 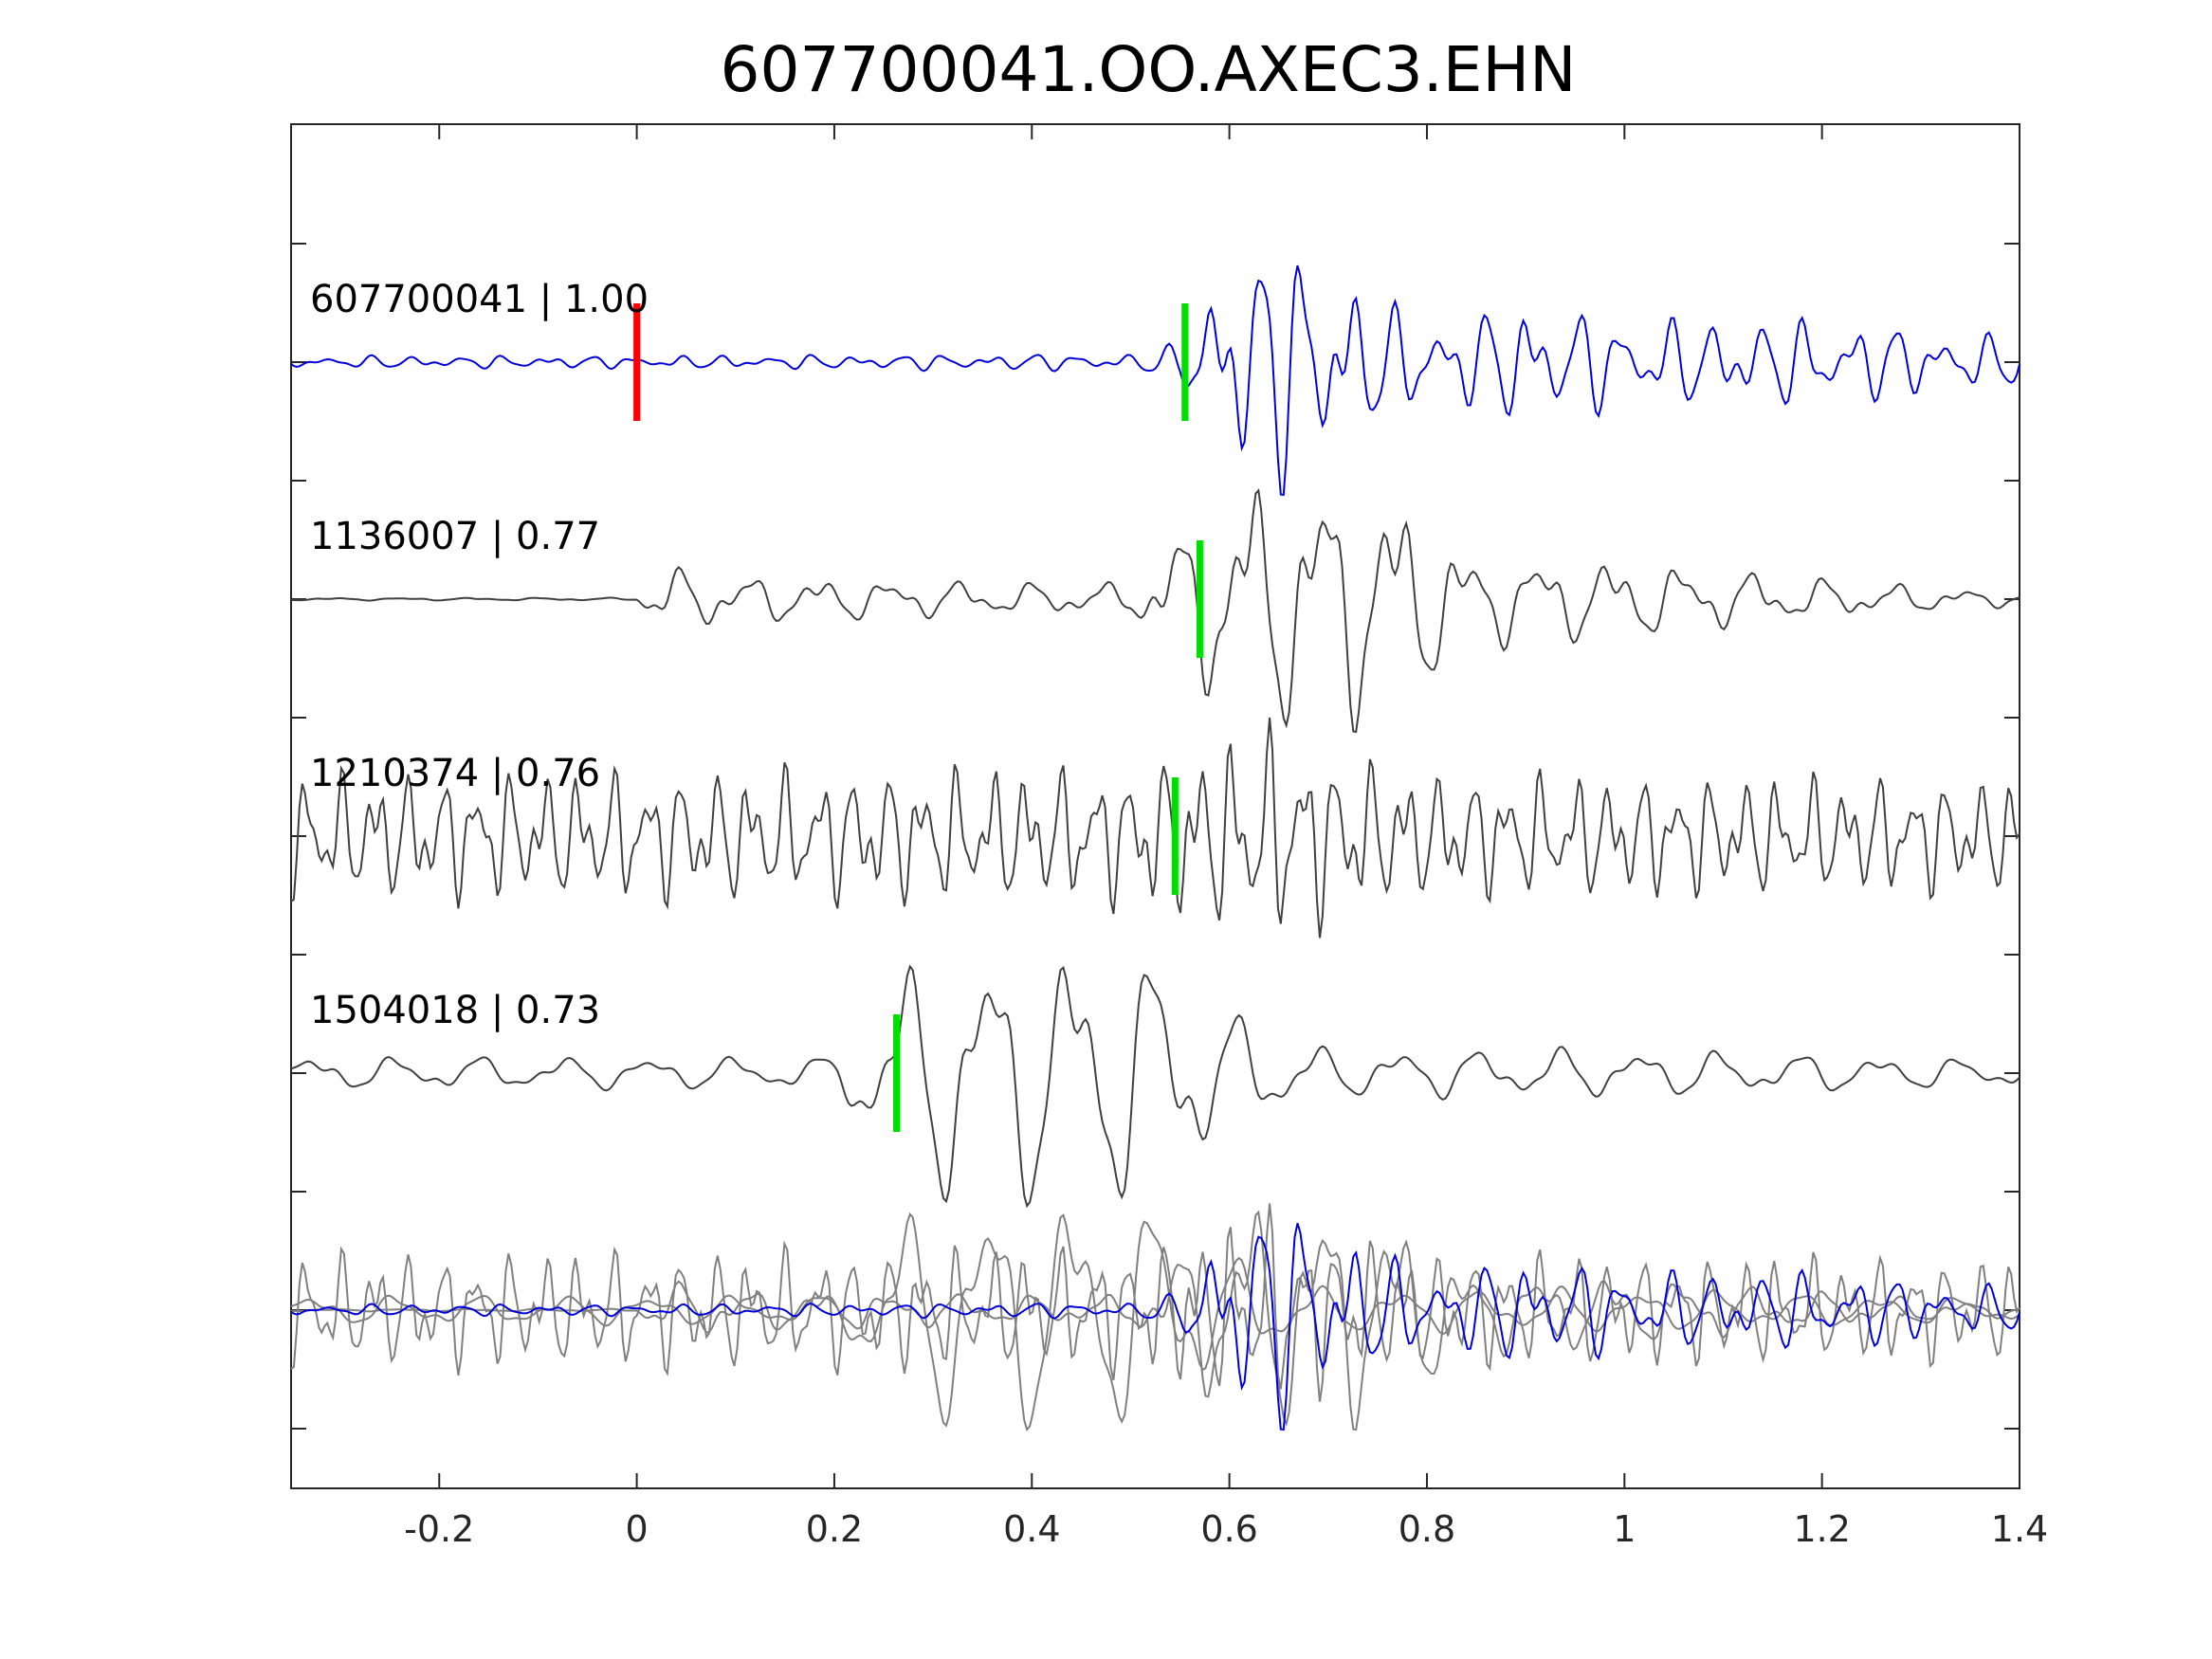 I want to click on trace-label-1504018: 1504018 | 0.73, so click(x=455, y=1010).